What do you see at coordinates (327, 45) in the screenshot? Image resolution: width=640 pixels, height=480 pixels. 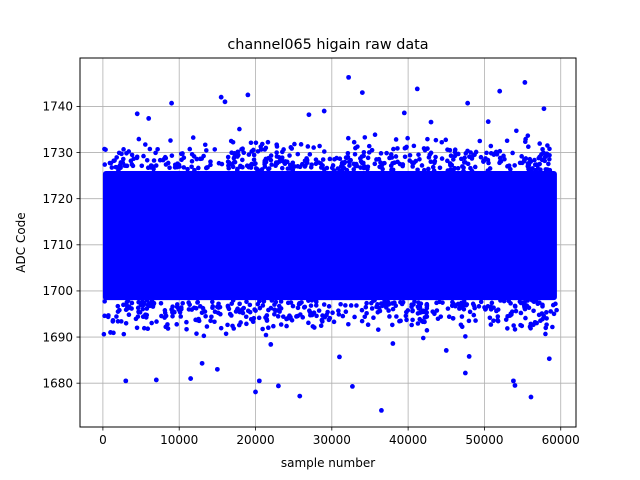 I see `chart-title: channel065 higain raw data` at bounding box center [327, 45].